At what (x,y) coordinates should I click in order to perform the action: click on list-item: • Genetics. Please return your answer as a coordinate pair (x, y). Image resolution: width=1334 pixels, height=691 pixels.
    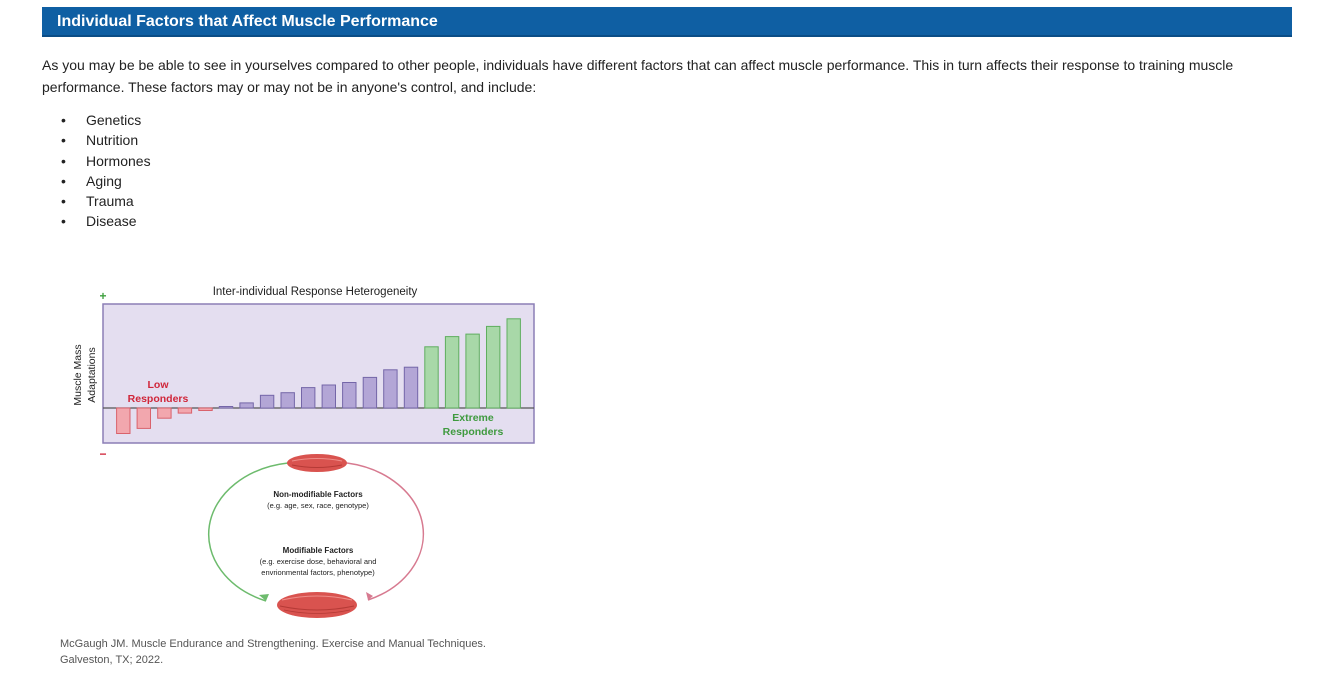
    Looking at the image, I should click on (96, 120).